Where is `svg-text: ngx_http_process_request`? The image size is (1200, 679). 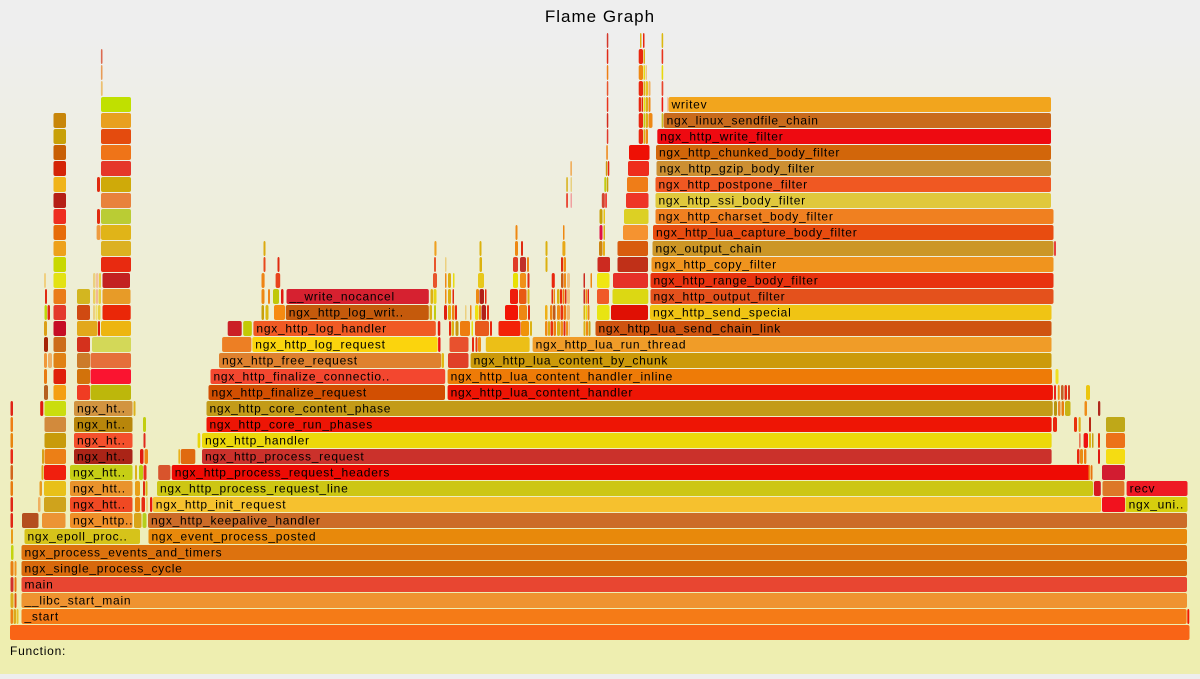
svg-text: ngx_http_process_request is located at coordinates (284, 457).